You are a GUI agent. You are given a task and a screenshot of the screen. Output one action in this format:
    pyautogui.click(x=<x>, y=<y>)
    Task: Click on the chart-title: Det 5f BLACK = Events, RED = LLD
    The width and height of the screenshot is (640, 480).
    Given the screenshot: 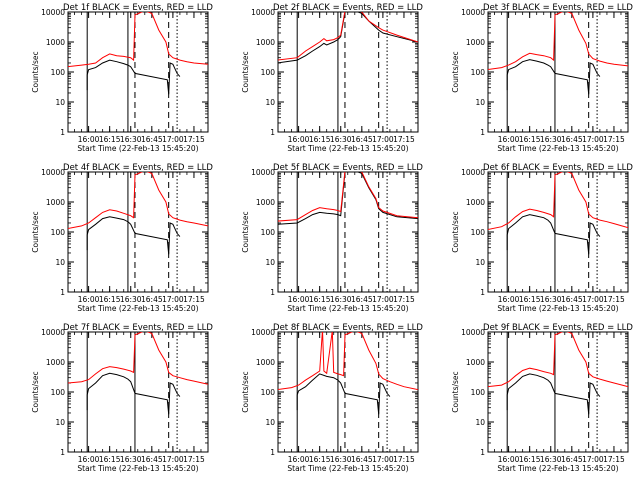 What is the action you would take?
    pyautogui.click(x=348, y=168)
    